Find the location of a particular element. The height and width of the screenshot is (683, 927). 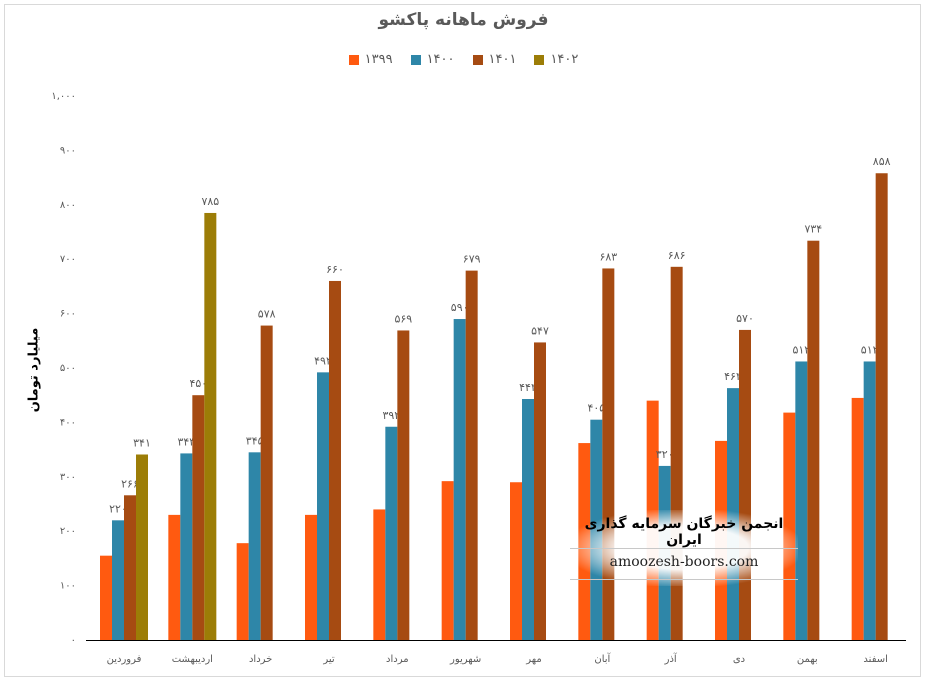

x-tick-label: اردیبهشت is located at coordinates (192, 659).